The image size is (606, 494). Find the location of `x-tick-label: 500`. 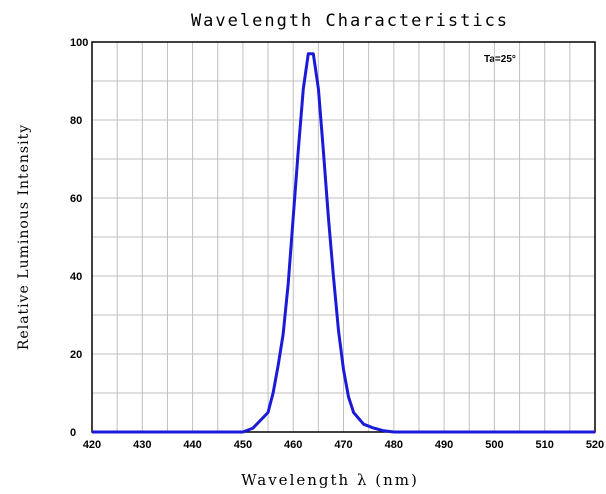

x-tick-label: 500 is located at coordinates (494, 445).